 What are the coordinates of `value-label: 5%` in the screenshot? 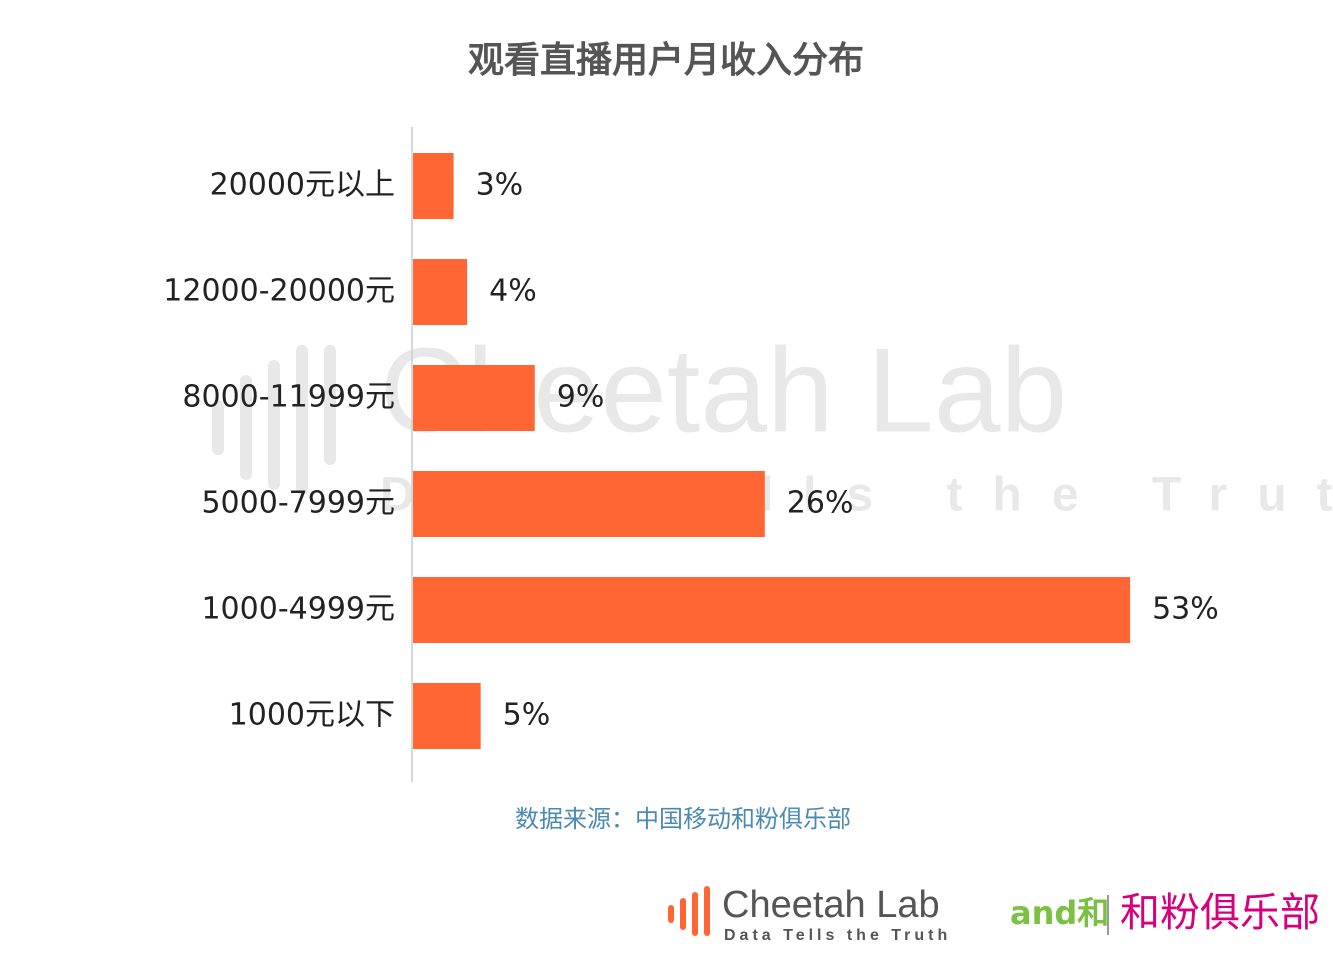 It's located at (527, 715).